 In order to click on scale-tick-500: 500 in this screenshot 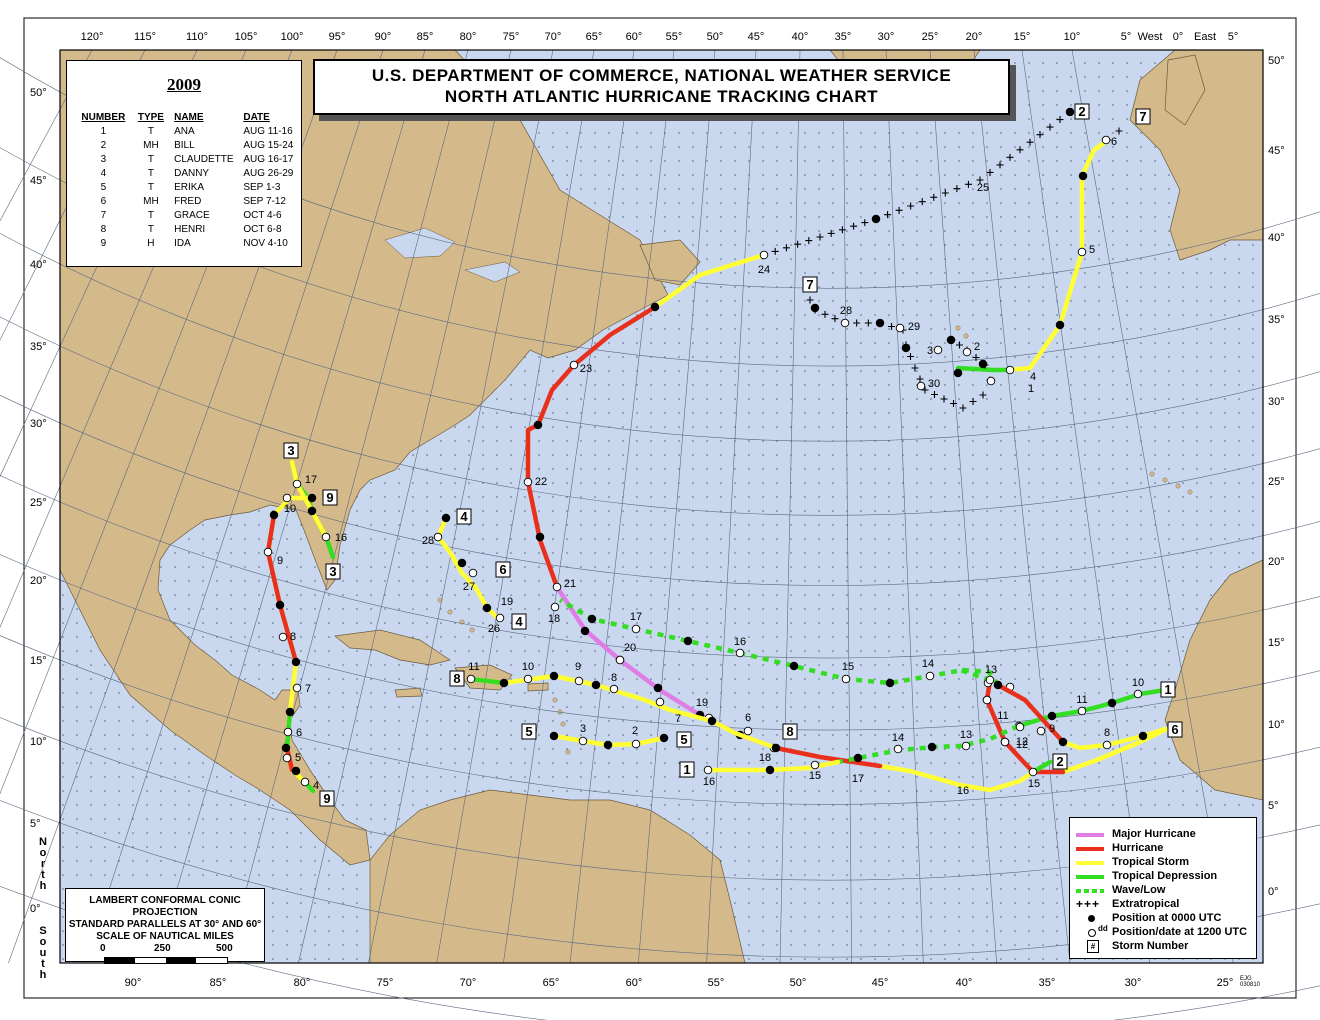, I will do `click(224, 948)`.